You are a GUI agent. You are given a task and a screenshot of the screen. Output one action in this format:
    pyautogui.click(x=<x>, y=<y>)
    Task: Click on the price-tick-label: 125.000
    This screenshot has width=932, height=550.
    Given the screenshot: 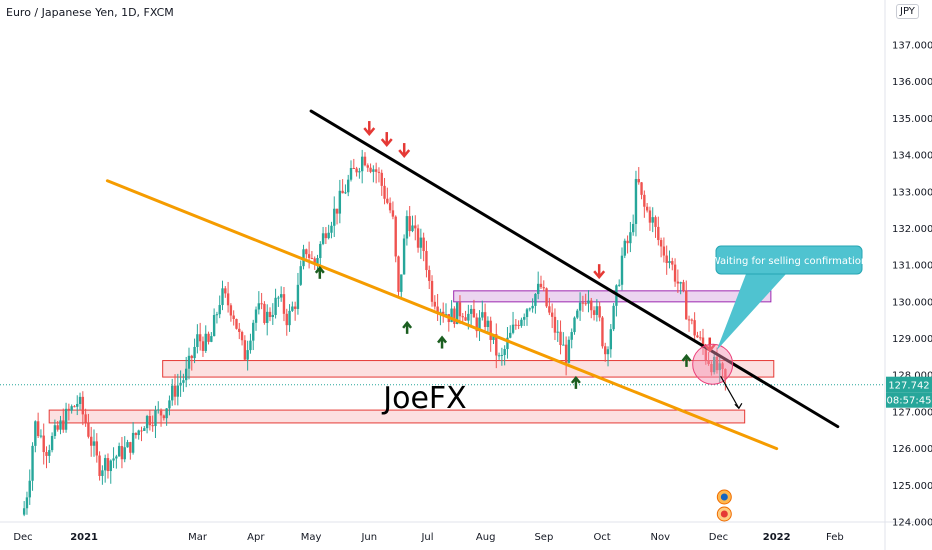 What is the action you would take?
    pyautogui.click(x=912, y=486)
    